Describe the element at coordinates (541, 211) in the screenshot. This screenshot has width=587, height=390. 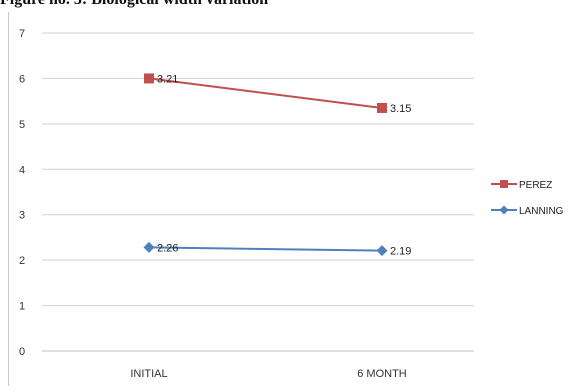
I see `legend-label-lanning: LANNING` at that location.